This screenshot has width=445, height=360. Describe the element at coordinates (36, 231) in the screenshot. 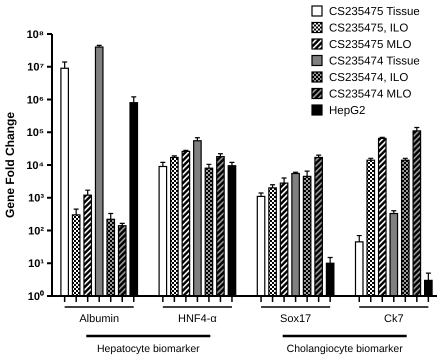

I see `y-tick-label: 10²` at that location.